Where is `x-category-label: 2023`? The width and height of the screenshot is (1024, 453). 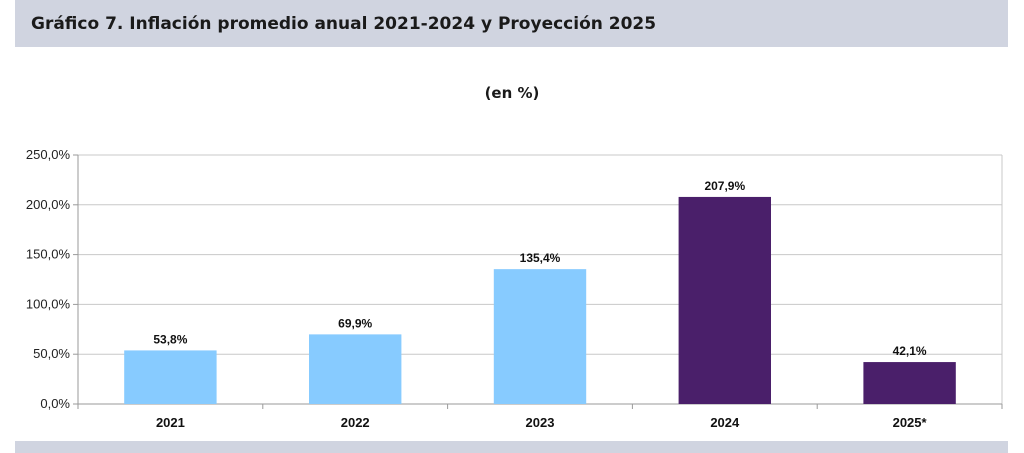
x-category-label: 2023 is located at coordinates (540, 422).